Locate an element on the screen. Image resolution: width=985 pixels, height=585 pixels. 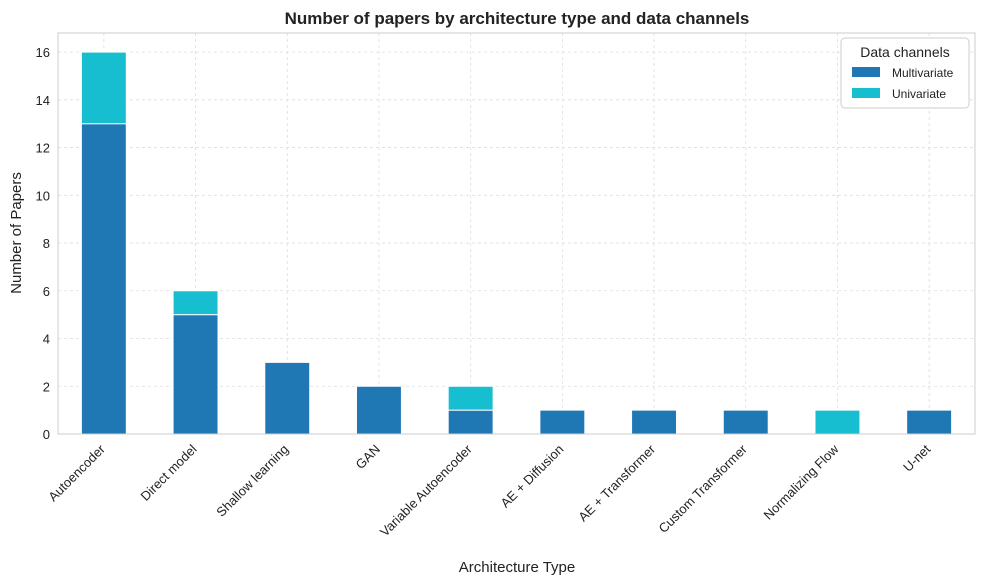
legend-swatch-univariate is located at coordinates (866, 93).